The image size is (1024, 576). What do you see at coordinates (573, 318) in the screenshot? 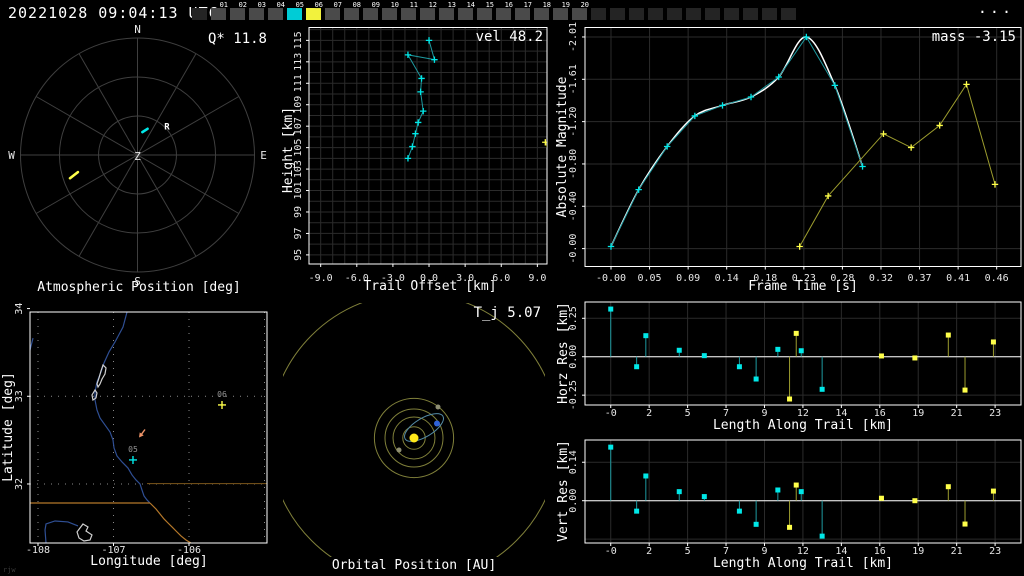
I see `y-tick-label: 0.25` at bounding box center [573, 318].